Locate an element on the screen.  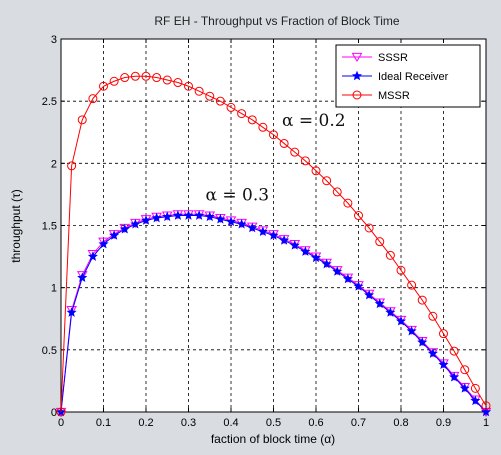
x-tick-label: 1 is located at coordinates (486, 423).